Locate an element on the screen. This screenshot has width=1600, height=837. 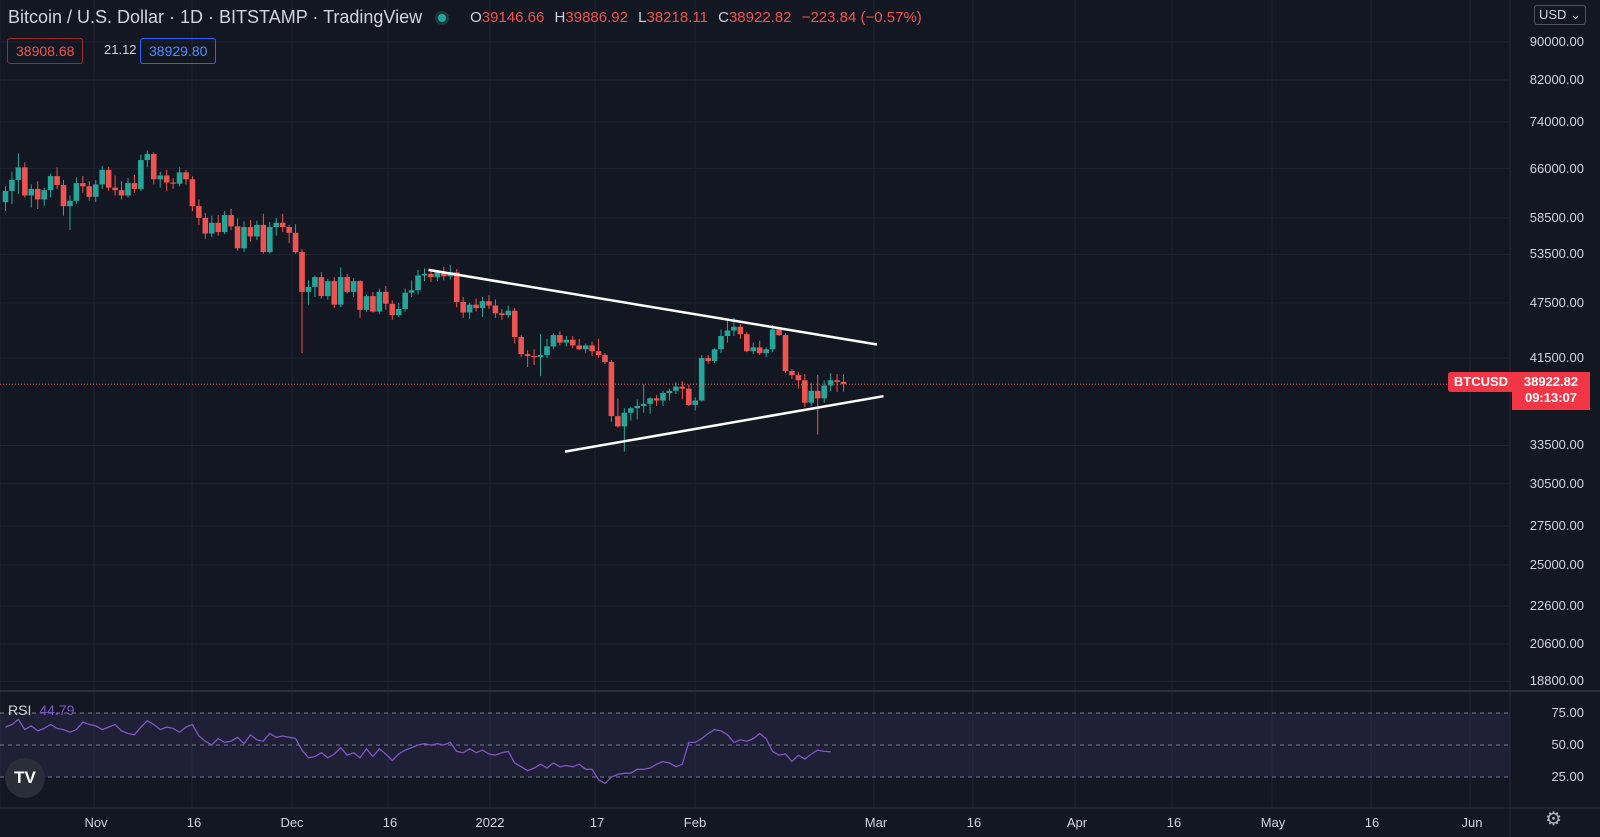
last-price-value: 38922.82 is located at coordinates (1551, 381).